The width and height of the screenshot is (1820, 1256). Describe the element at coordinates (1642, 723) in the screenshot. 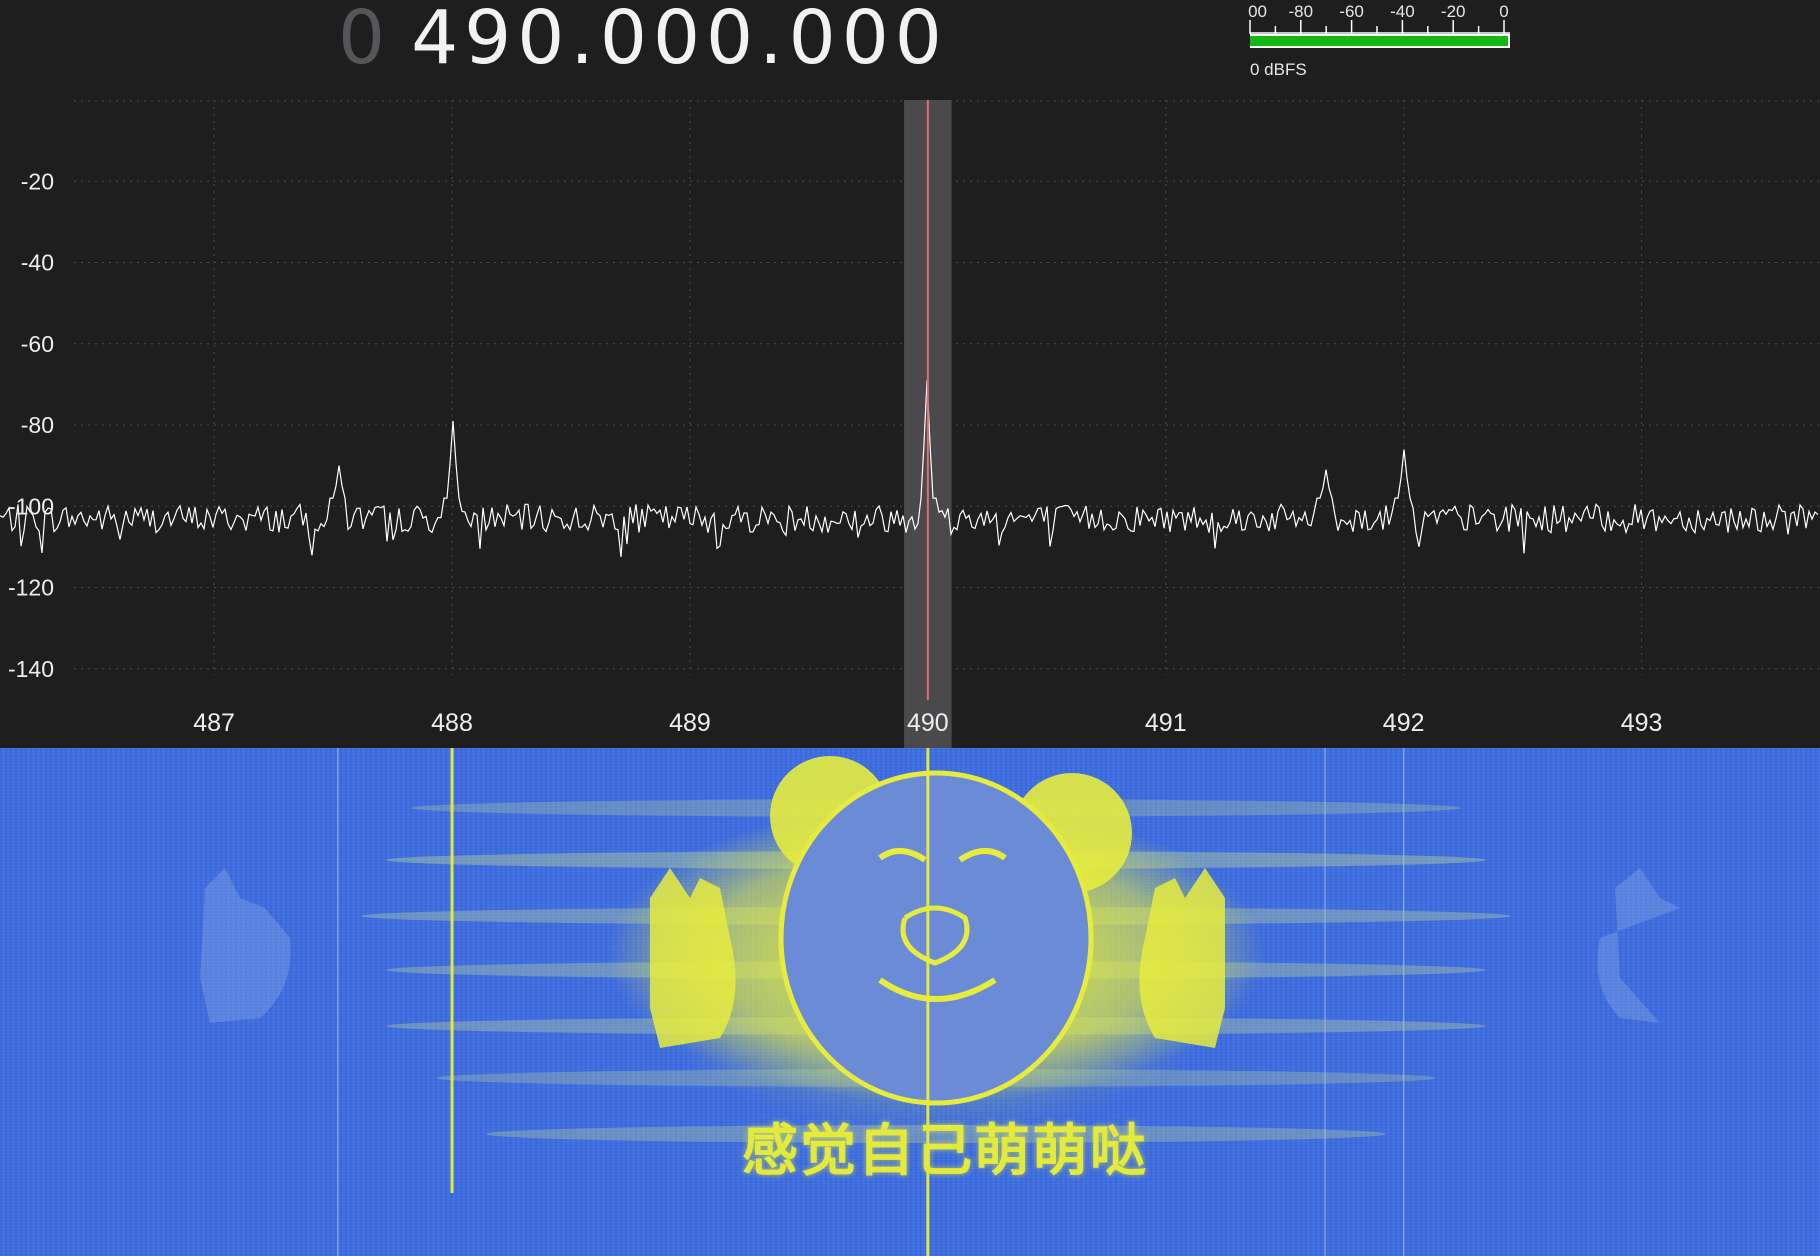

I see `x-axis-tick-label: 493` at that location.